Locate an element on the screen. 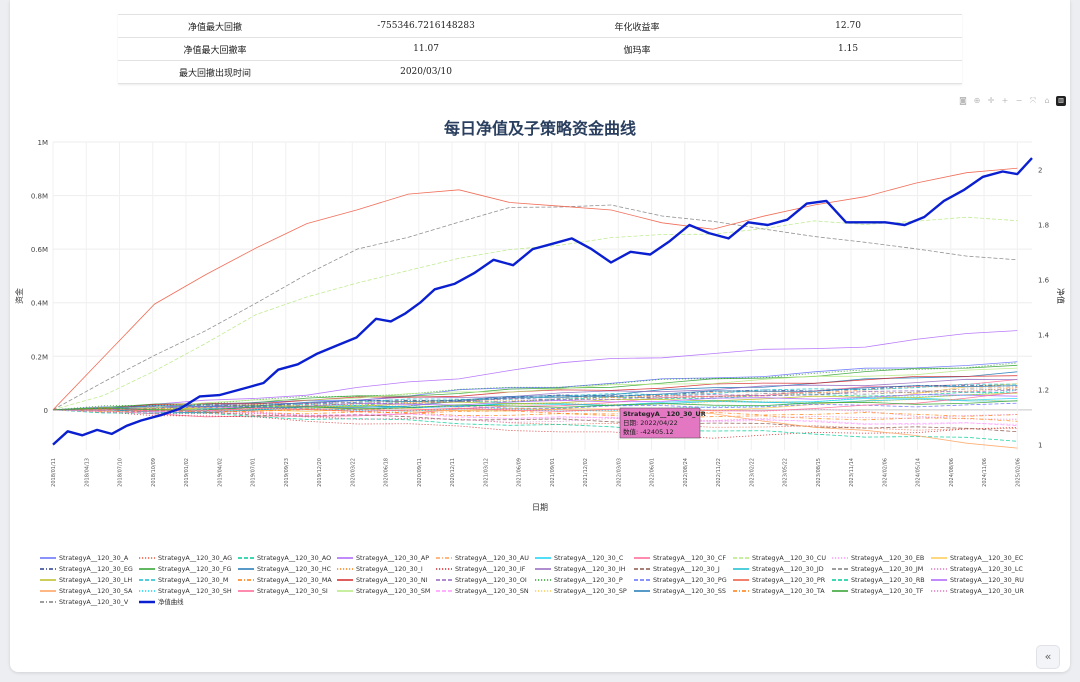 Image resolution: width=1080 pixels, height=682 pixels. x-tick-label: 2023/08/15 is located at coordinates (819, 472).